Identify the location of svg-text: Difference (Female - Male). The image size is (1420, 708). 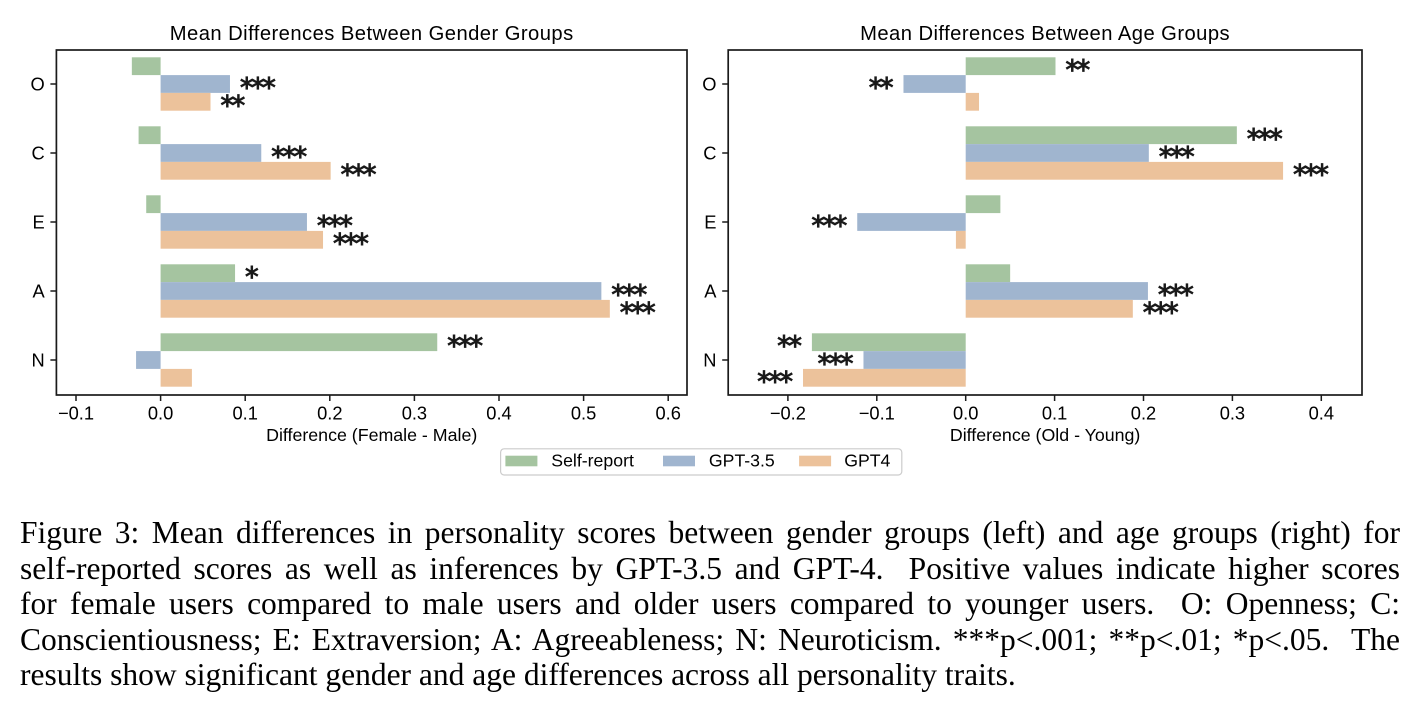
(371, 435).